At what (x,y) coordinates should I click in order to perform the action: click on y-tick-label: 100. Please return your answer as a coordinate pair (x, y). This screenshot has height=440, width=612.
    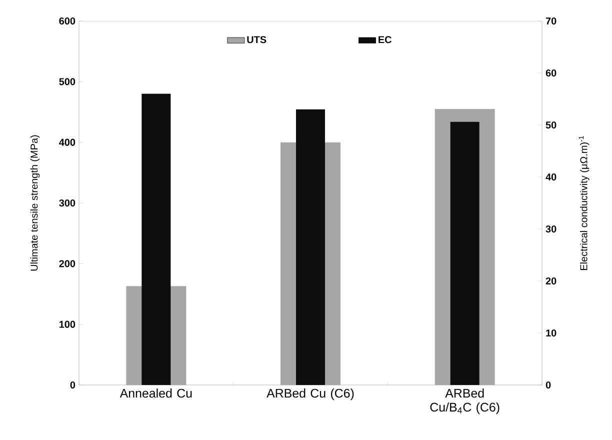
    Looking at the image, I should click on (67, 324).